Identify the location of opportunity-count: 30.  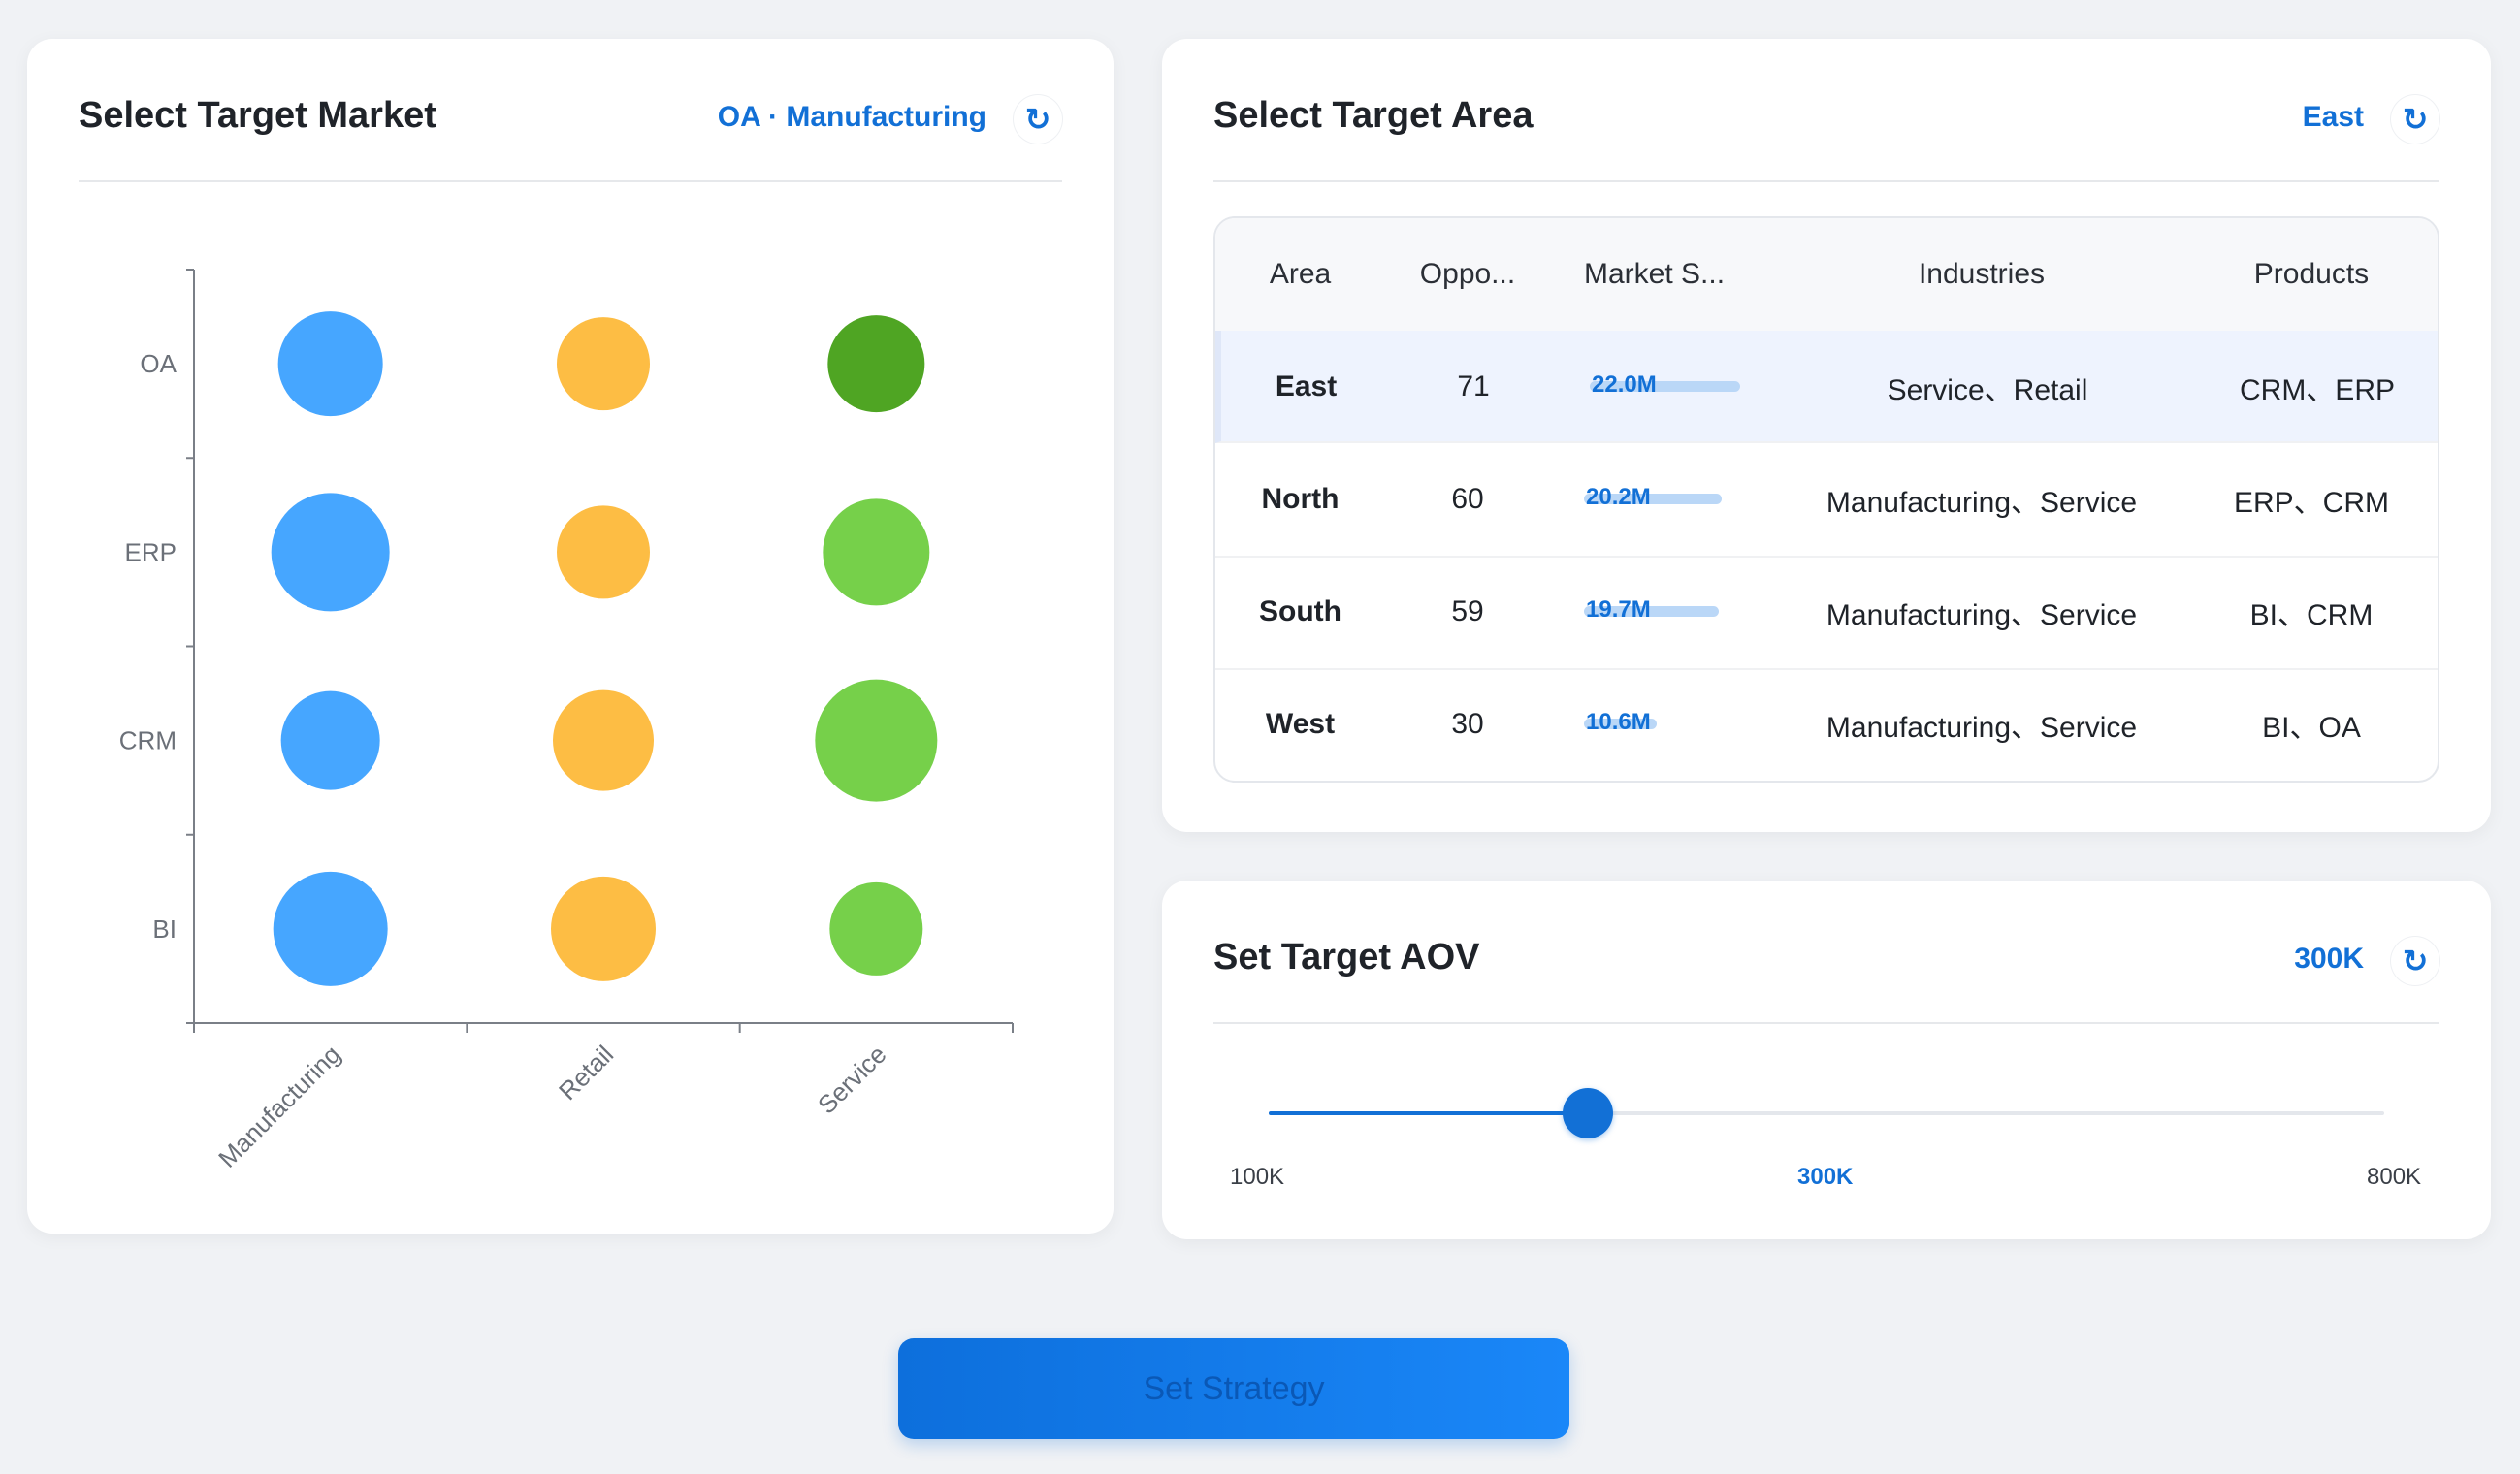
(1467, 724).